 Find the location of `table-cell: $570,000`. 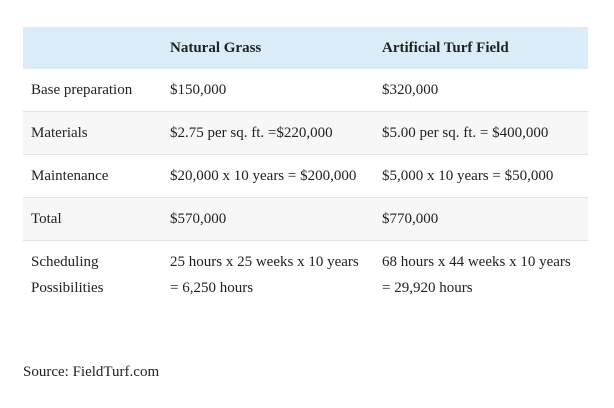

table-cell: $570,000 is located at coordinates (268, 219).